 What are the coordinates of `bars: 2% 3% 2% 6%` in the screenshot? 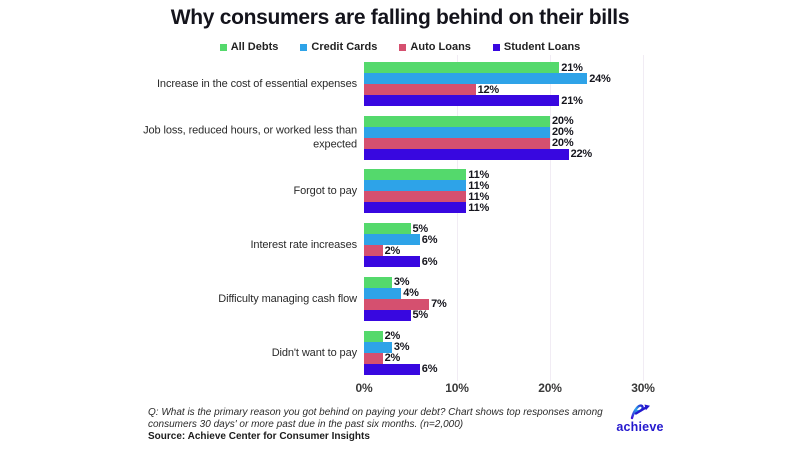 It's located at (401, 352).